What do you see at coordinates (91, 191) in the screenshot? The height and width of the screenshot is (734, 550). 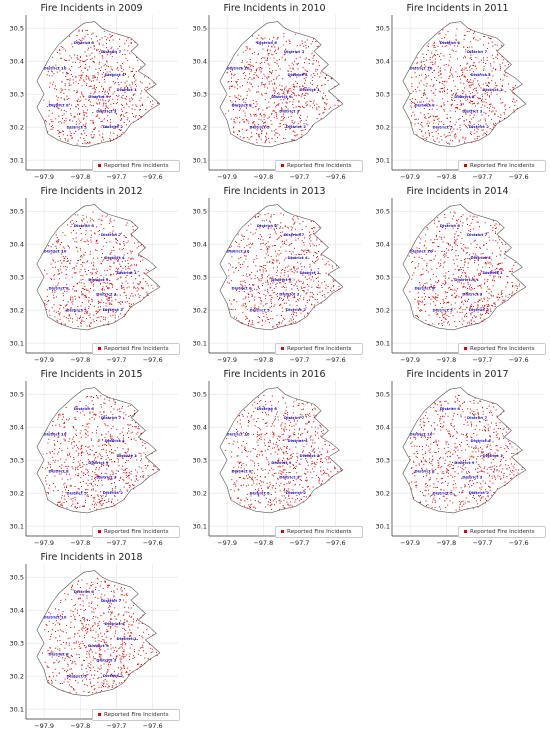 I see `panel-title: Fire Incidents in 2012` at bounding box center [91, 191].